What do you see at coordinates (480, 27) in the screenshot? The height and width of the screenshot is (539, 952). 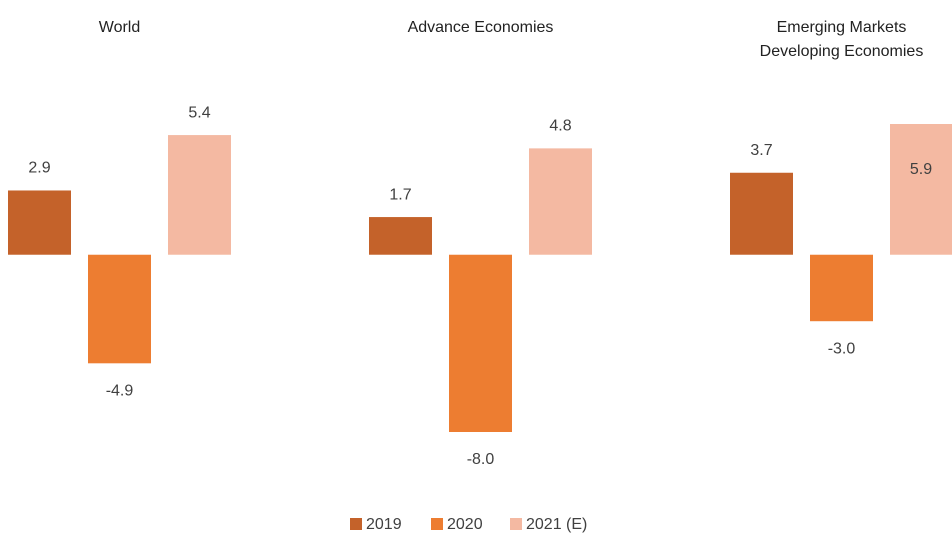 I see `category-label: Advance Economies` at bounding box center [480, 27].